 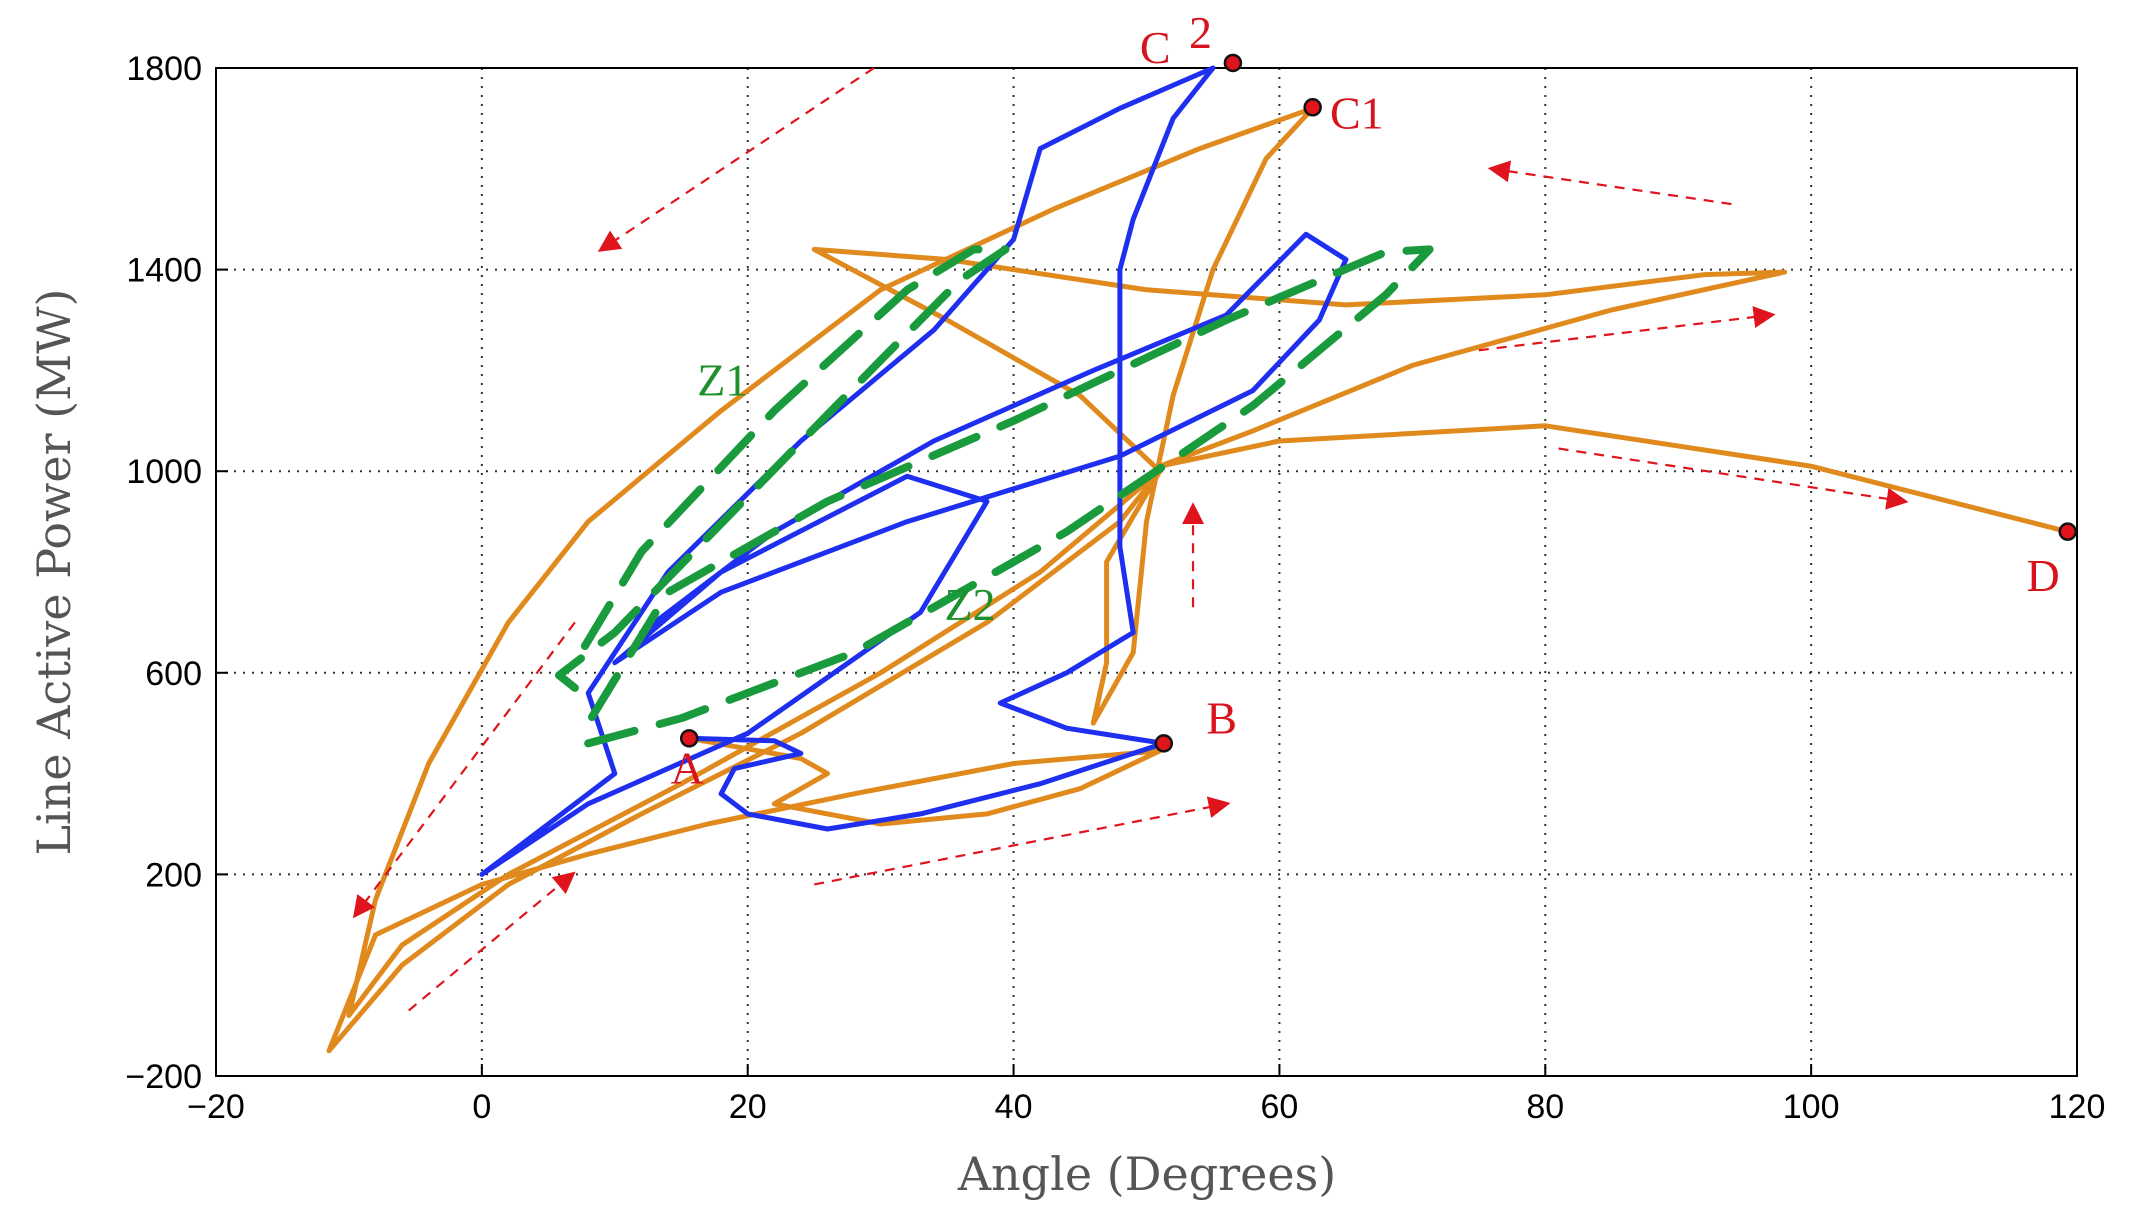 I want to click on x-tick-label-100: 100, so click(x=1811, y=1107).